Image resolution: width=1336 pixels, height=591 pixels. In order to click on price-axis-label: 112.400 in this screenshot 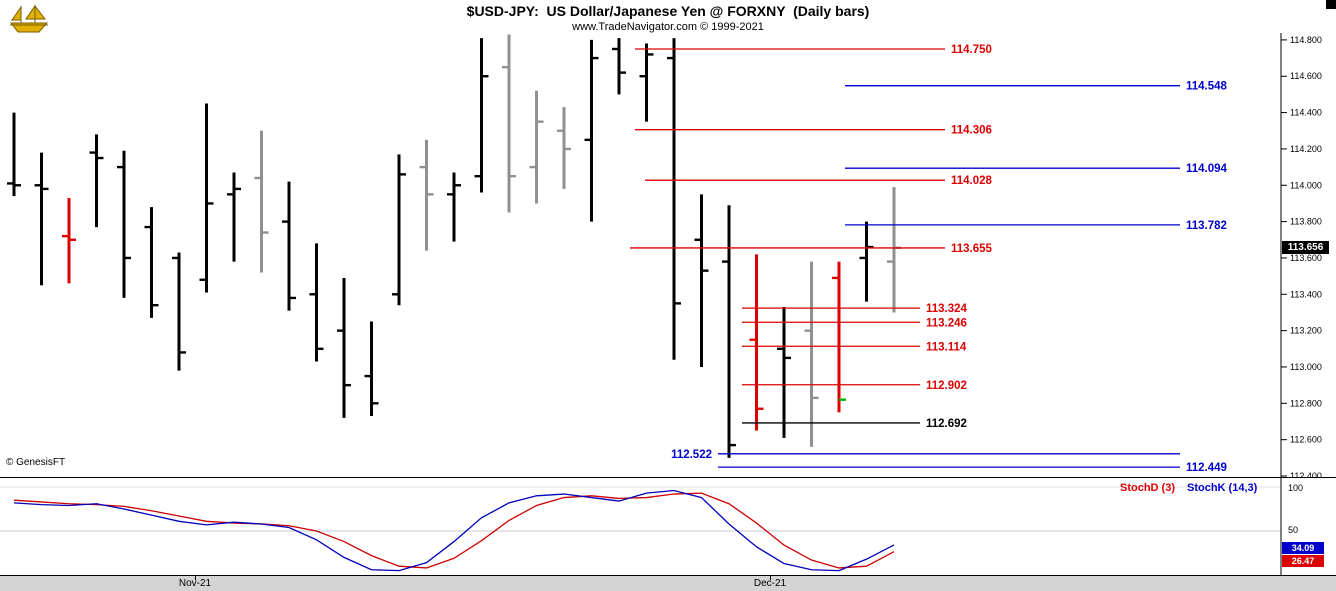, I will do `click(1306, 474)`.